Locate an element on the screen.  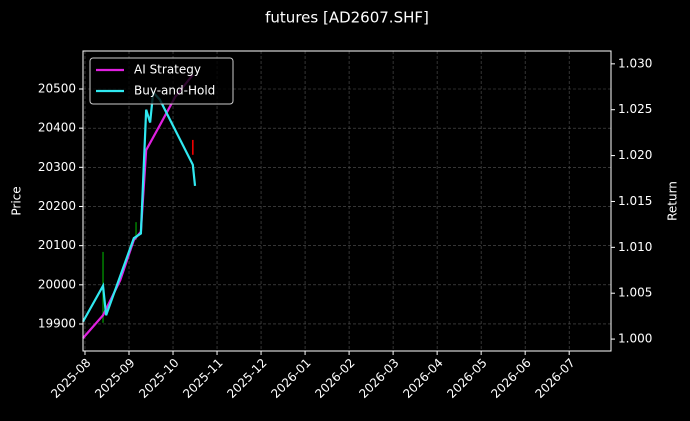
x-tick-label: 2026-01 is located at coordinates (290, 378).